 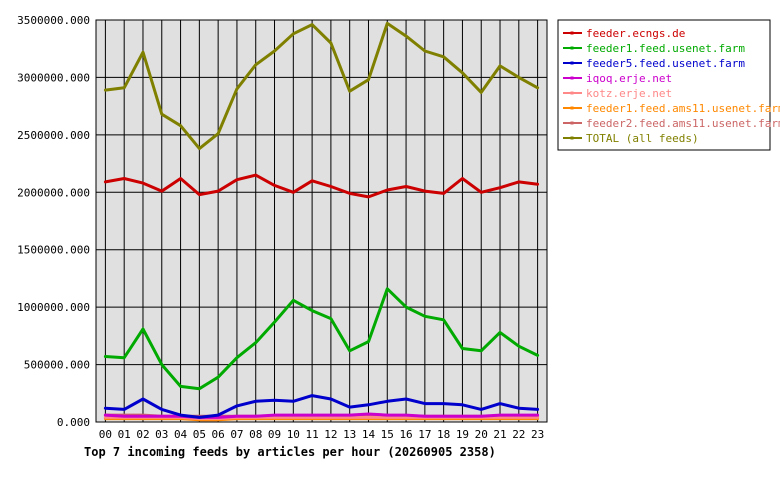 I want to click on x-tick-label: 01, so click(x=124, y=434).